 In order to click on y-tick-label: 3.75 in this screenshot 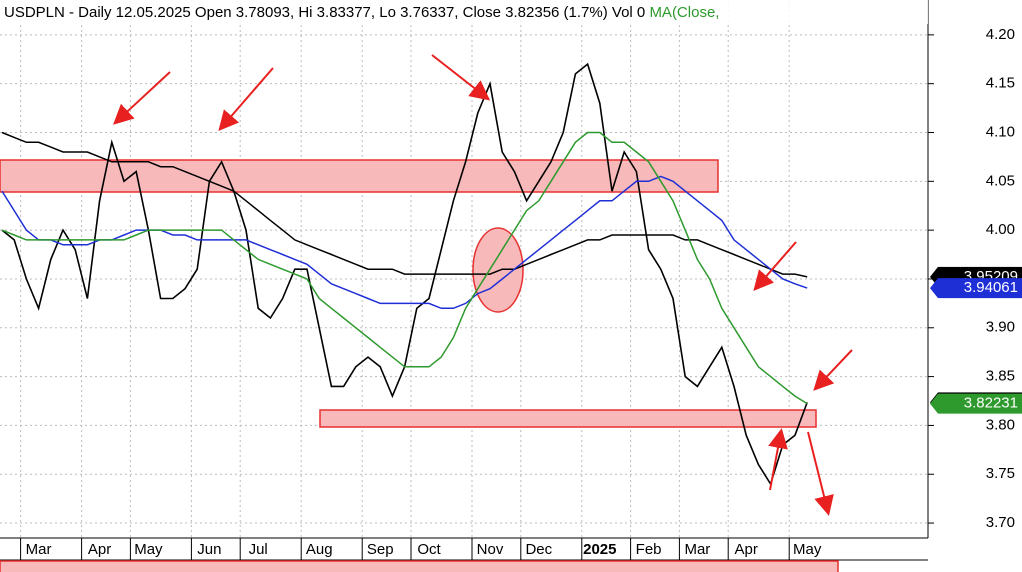, I will do `click(1000, 473)`.